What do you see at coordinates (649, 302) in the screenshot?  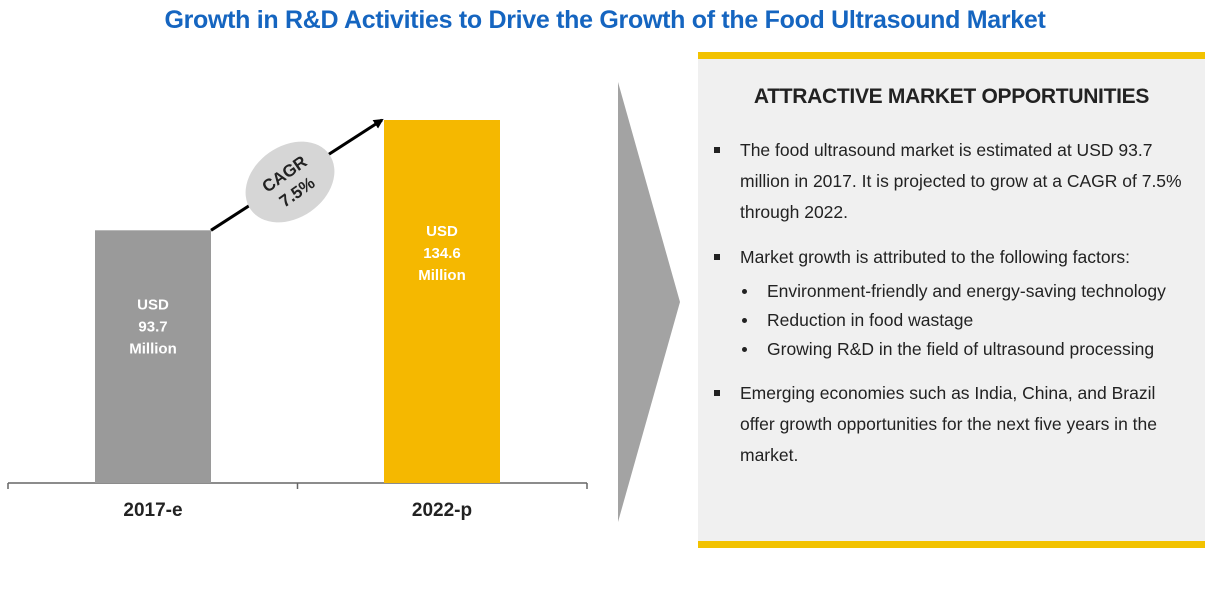 I see `chevron-arrow-icon` at bounding box center [649, 302].